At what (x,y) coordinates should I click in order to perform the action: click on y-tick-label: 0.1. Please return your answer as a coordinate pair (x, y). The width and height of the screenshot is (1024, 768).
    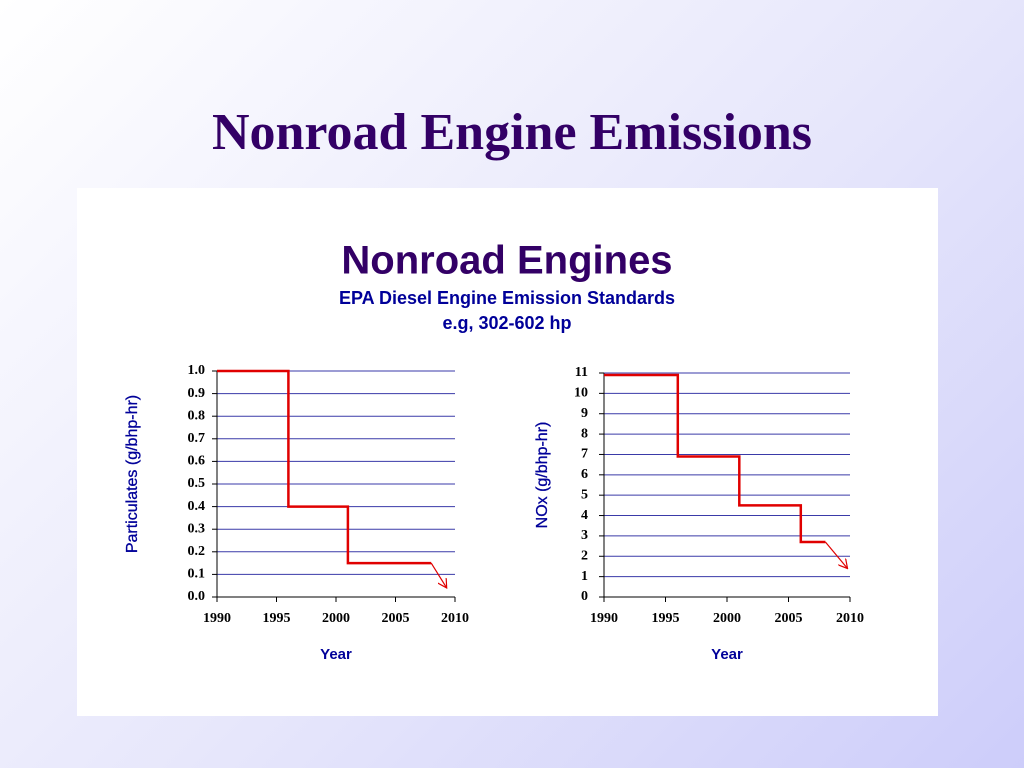
    Looking at the image, I should click on (197, 574).